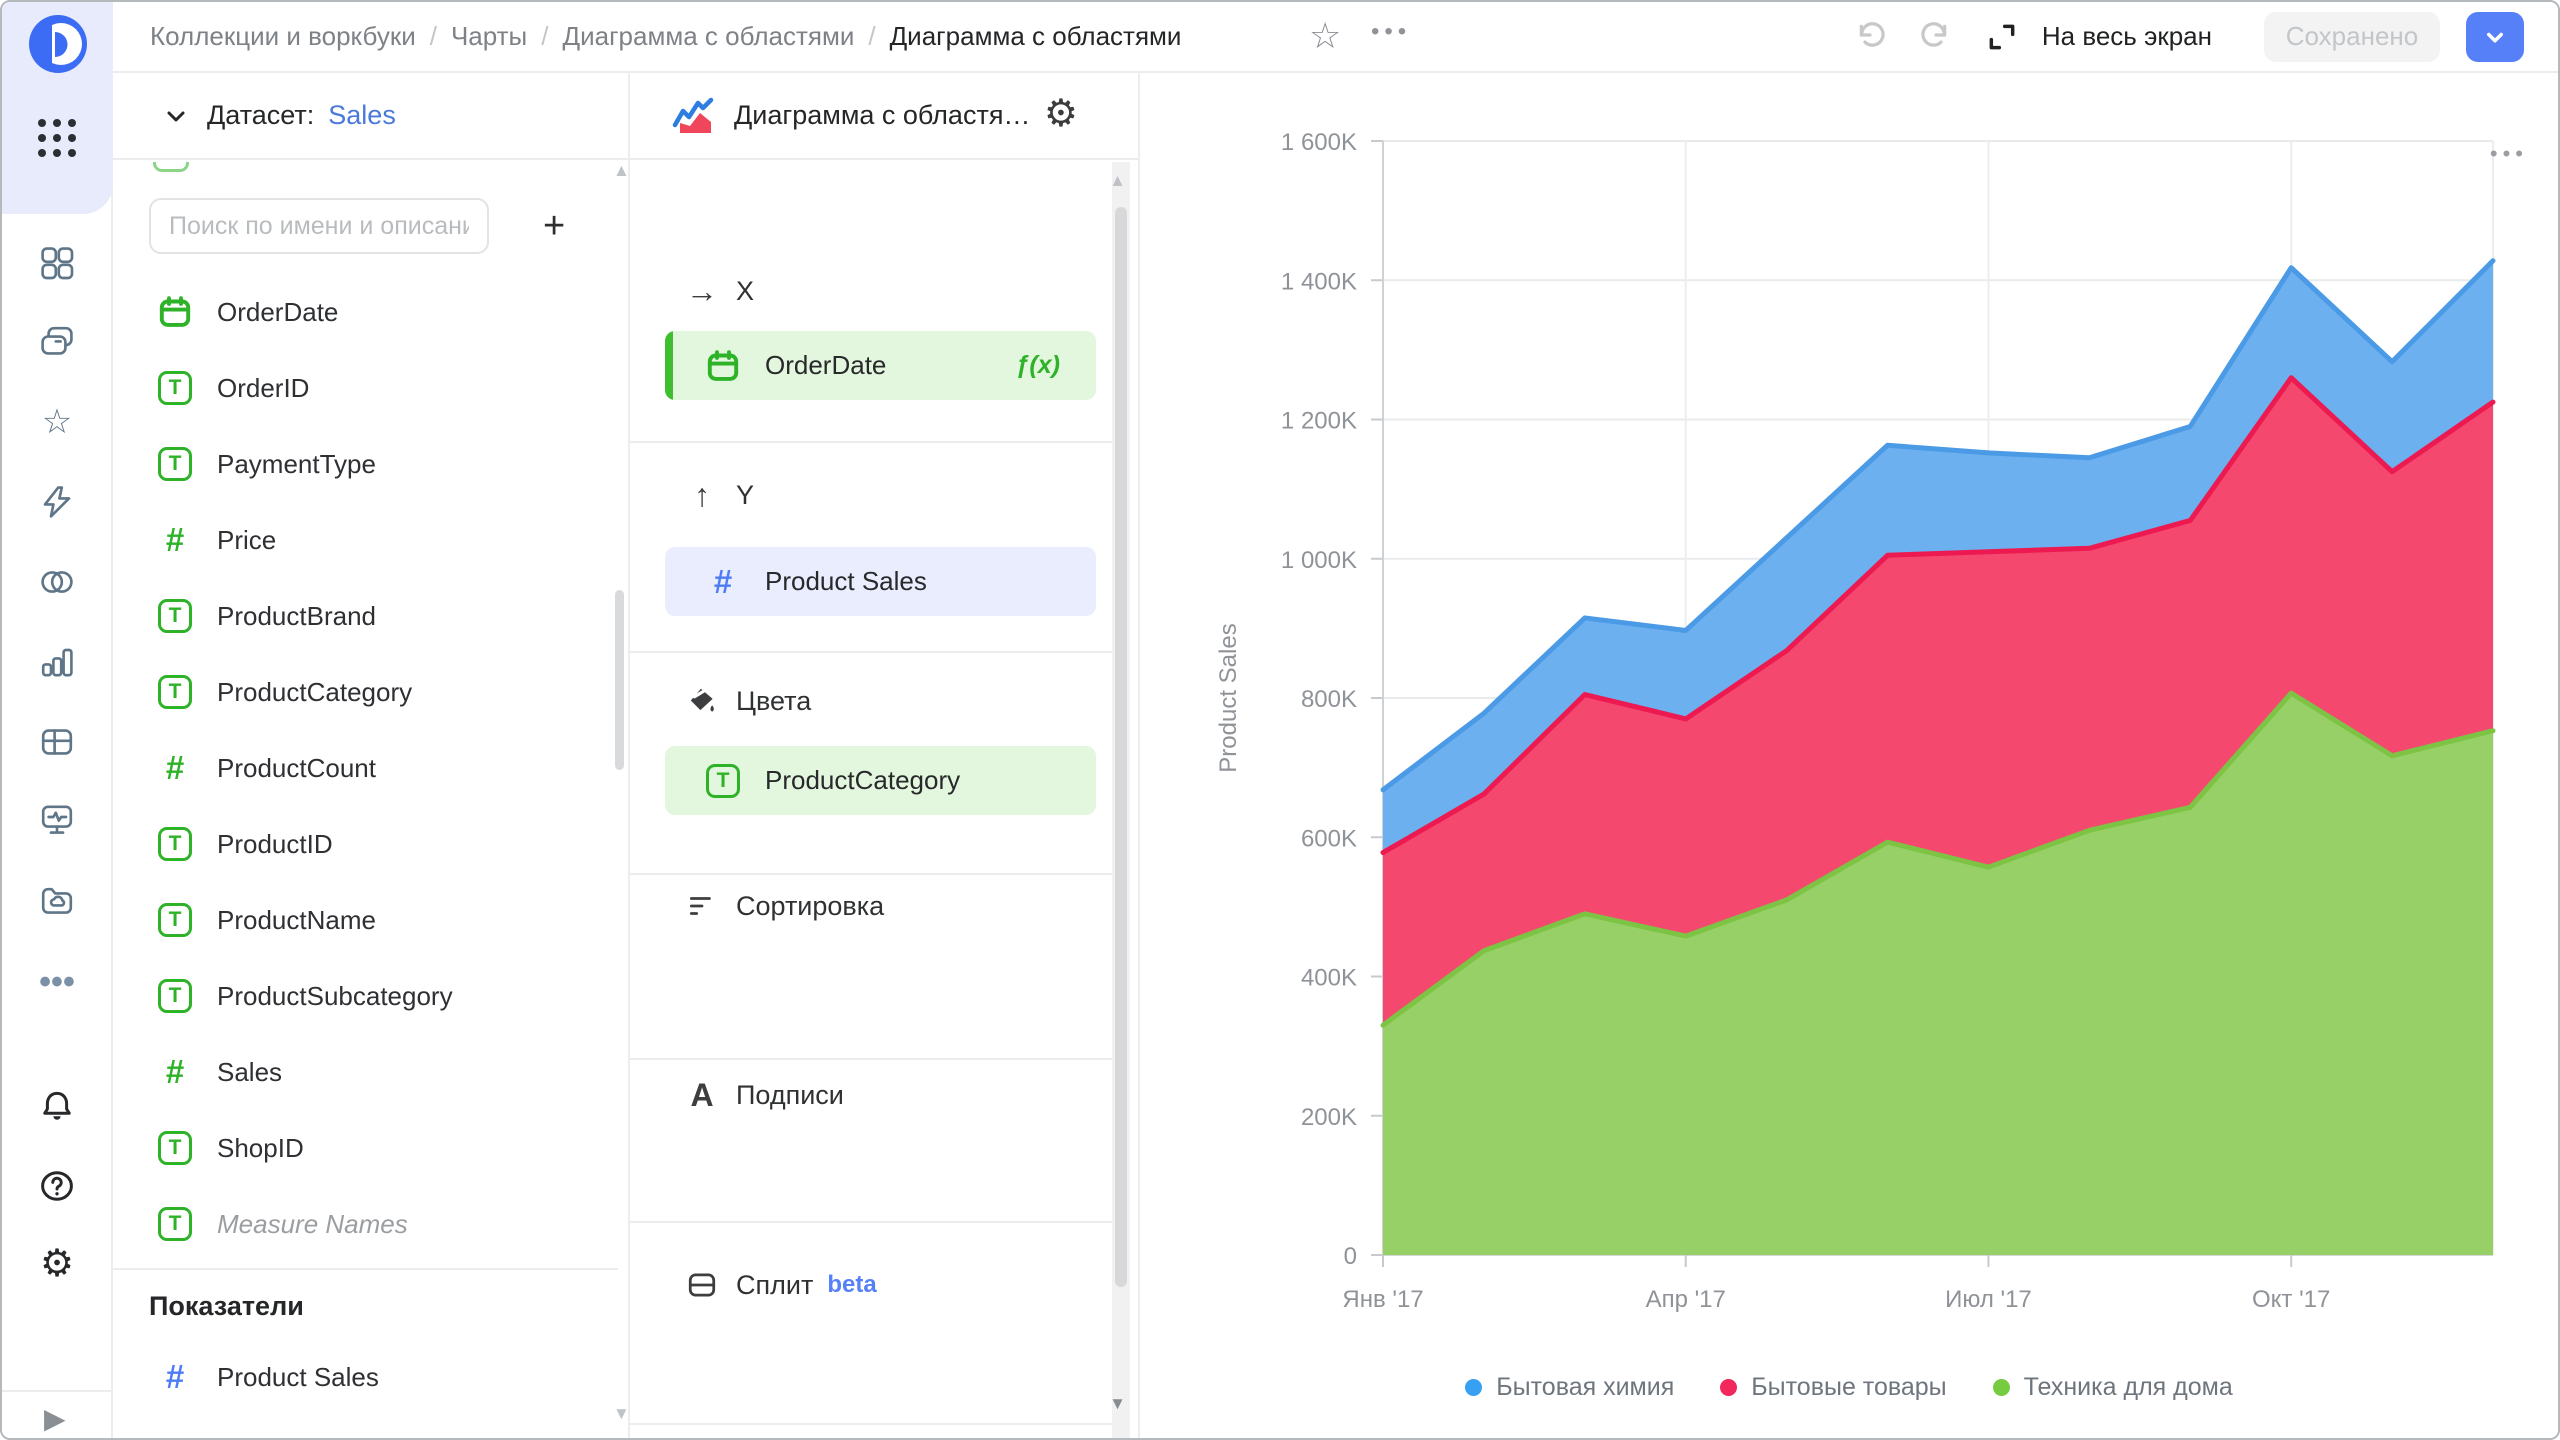  Describe the element at coordinates (708, 36) in the screenshot. I see `breadcrumb-link: Диаграмма с областями` at that location.